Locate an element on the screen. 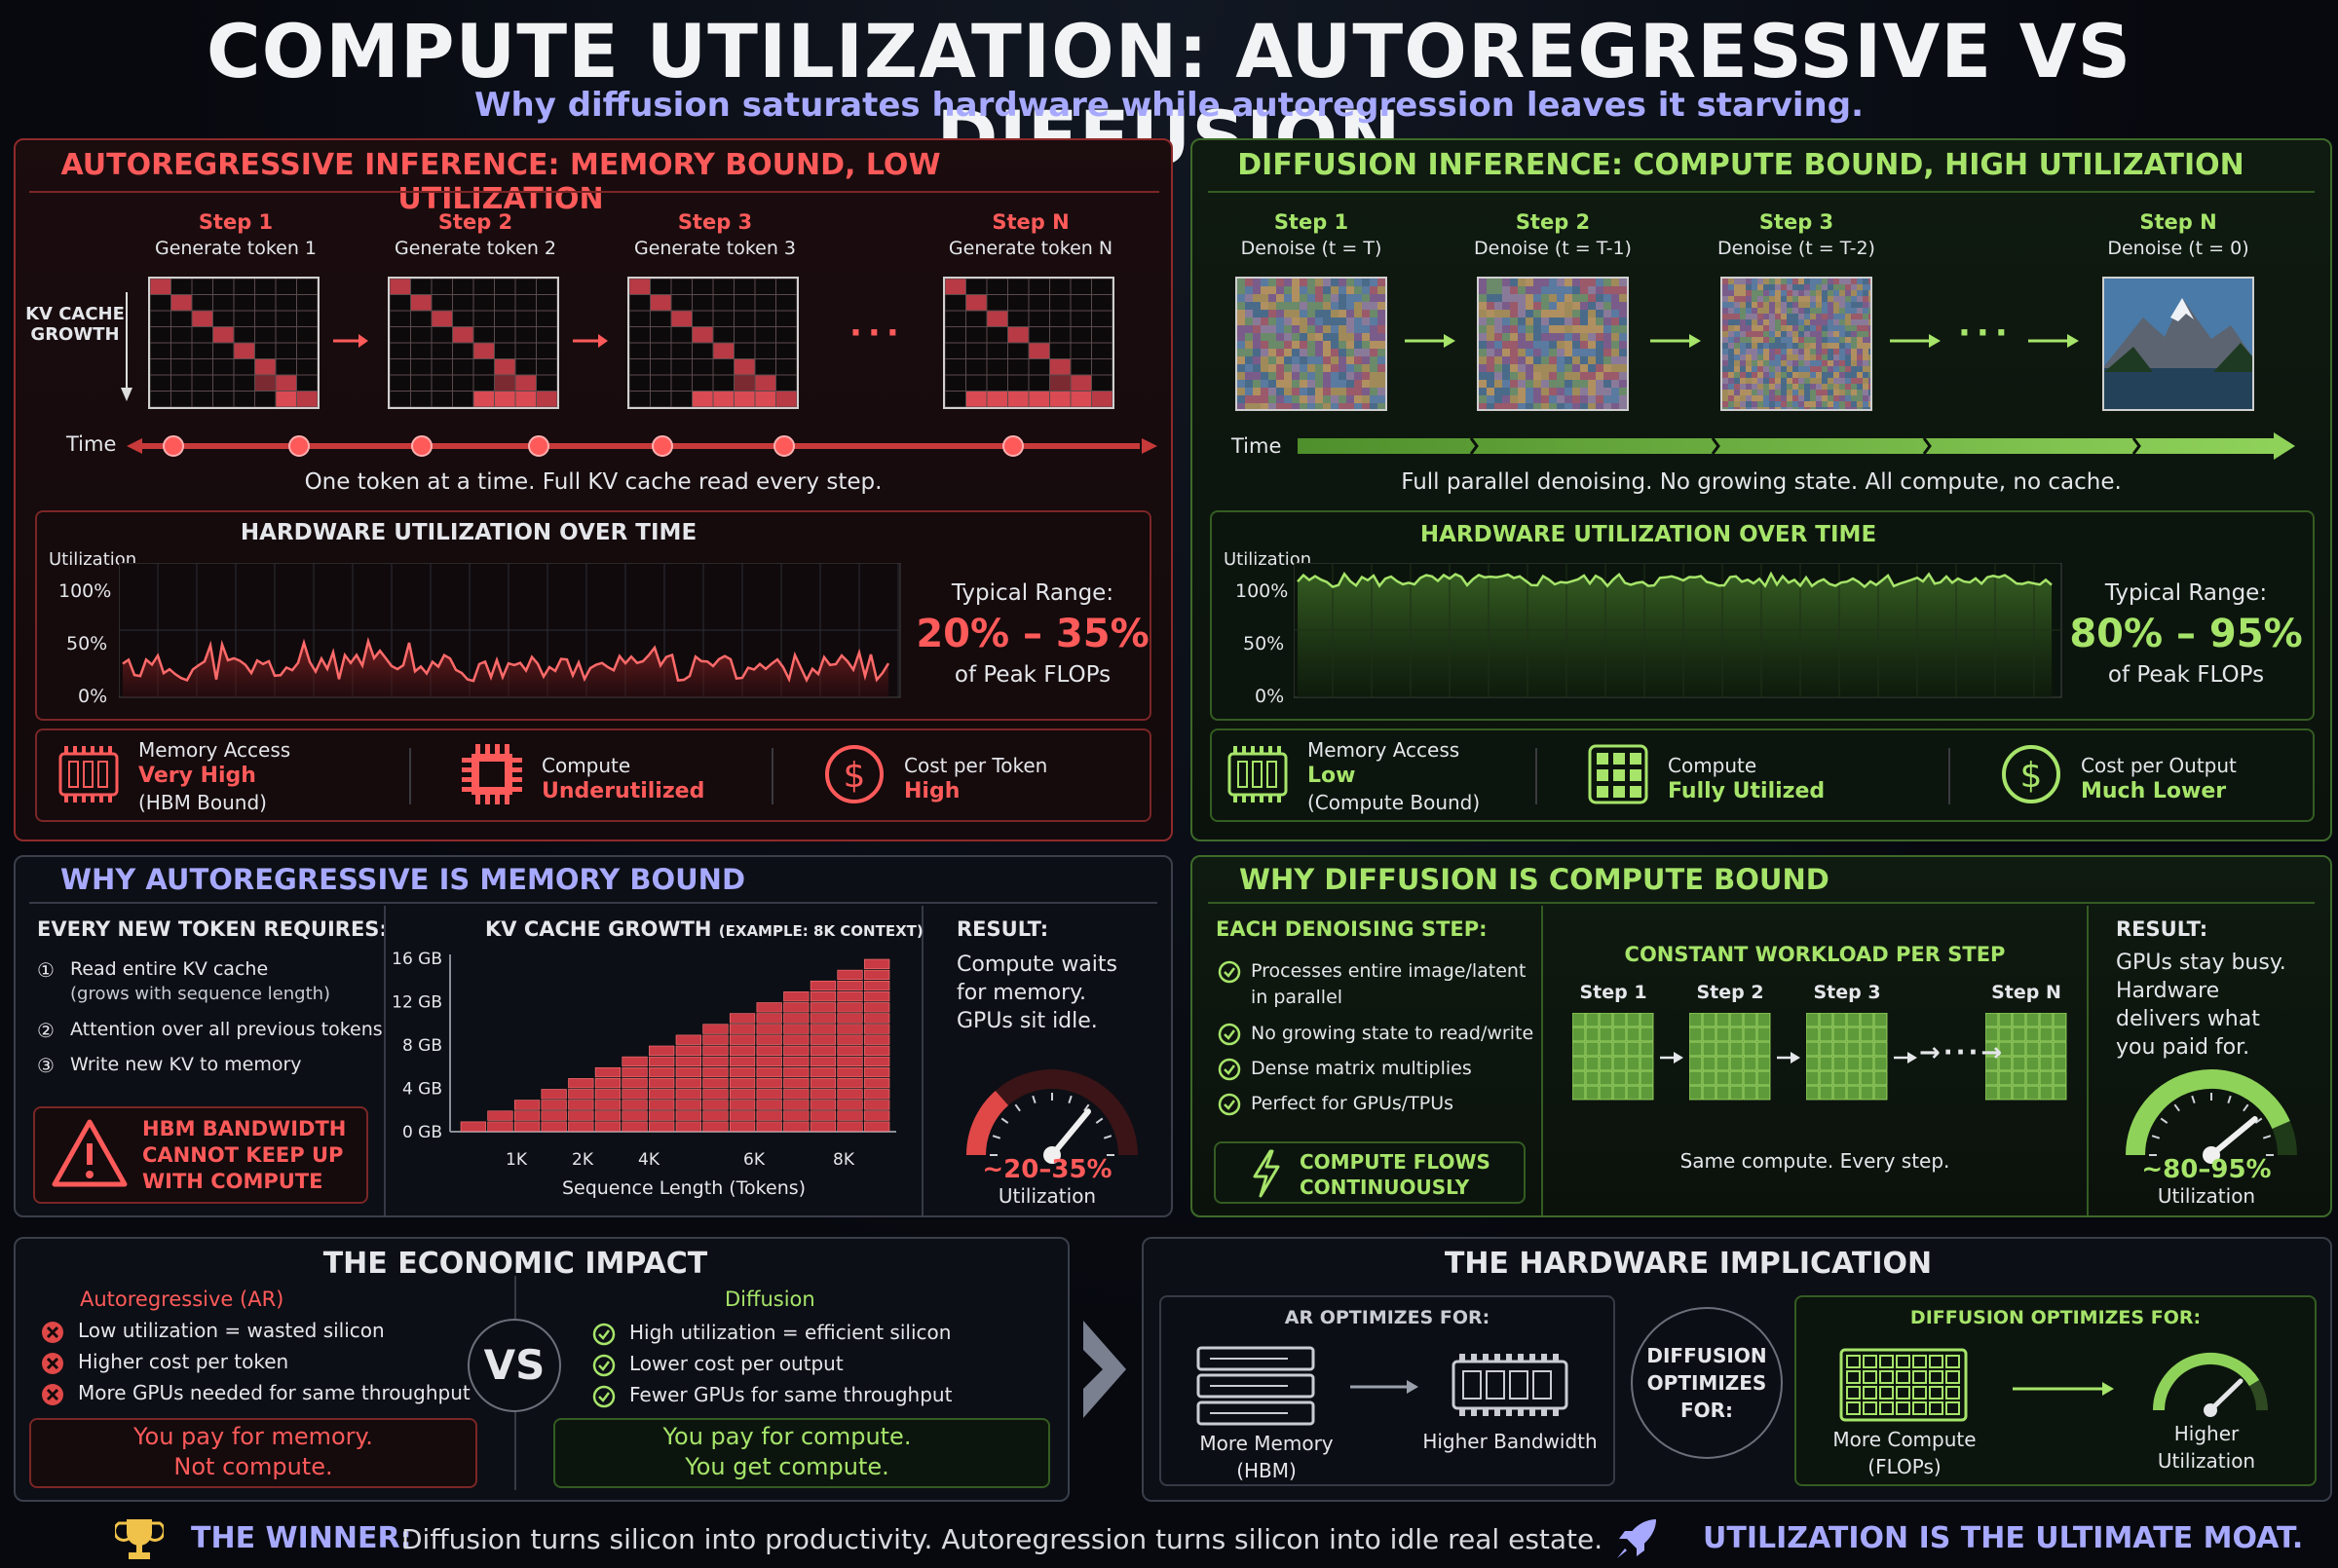  requirement-text: Attention over all previous tokens is located at coordinates (226, 1029).